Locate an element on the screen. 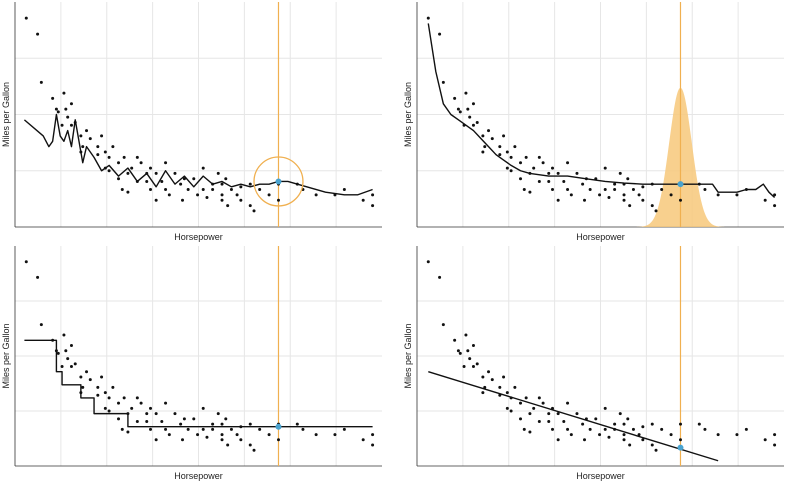 The height and width of the screenshot is (487, 800). y-axis-label: Miles per Gallon is located at coordinates (6, 114).